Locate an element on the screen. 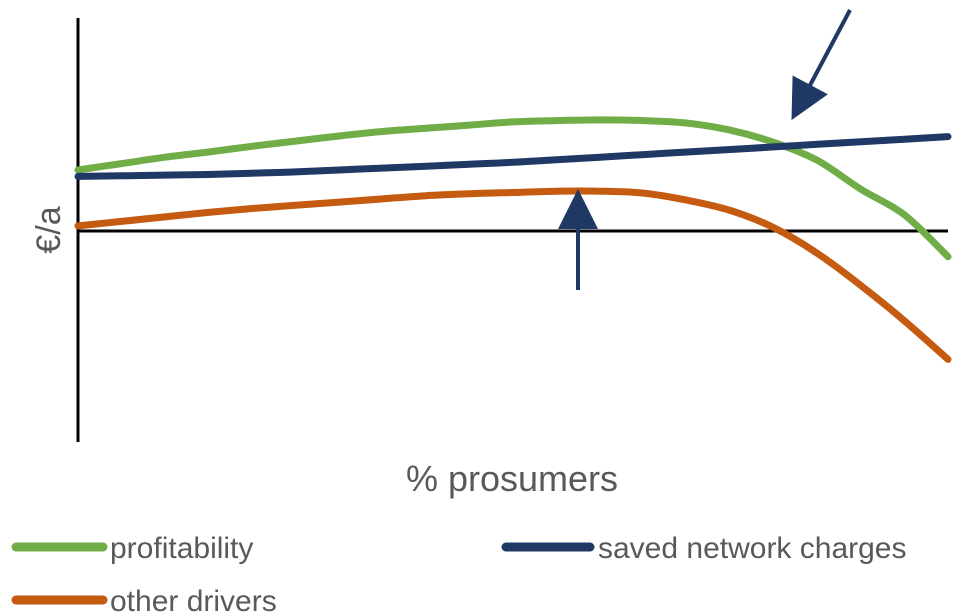 This screenshot has width=964, height=614. x-axis-label: % prosumers is located at coordinates (512, 478).